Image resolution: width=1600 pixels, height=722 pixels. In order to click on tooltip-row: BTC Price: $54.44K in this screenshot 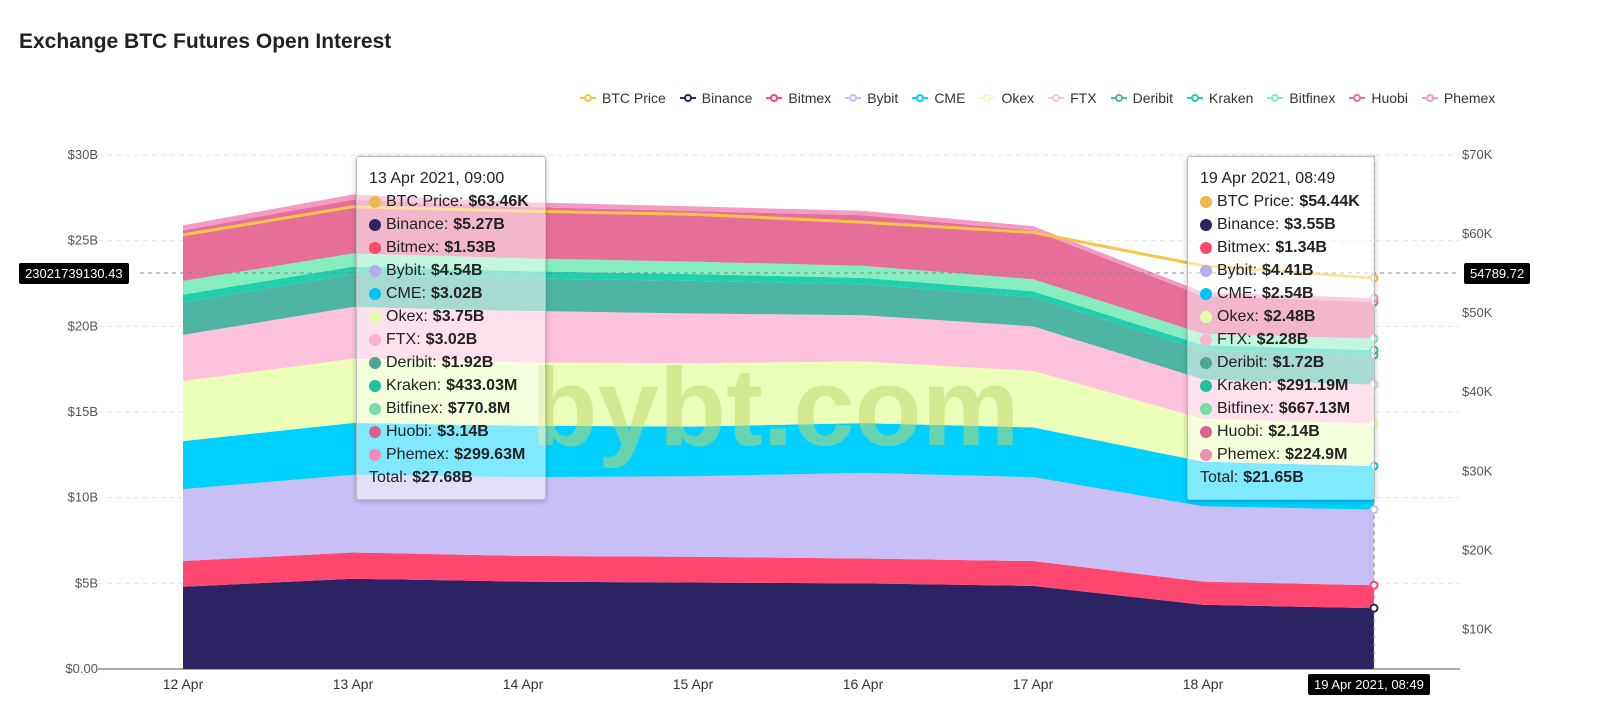, I will do `click(1281, 201)`.